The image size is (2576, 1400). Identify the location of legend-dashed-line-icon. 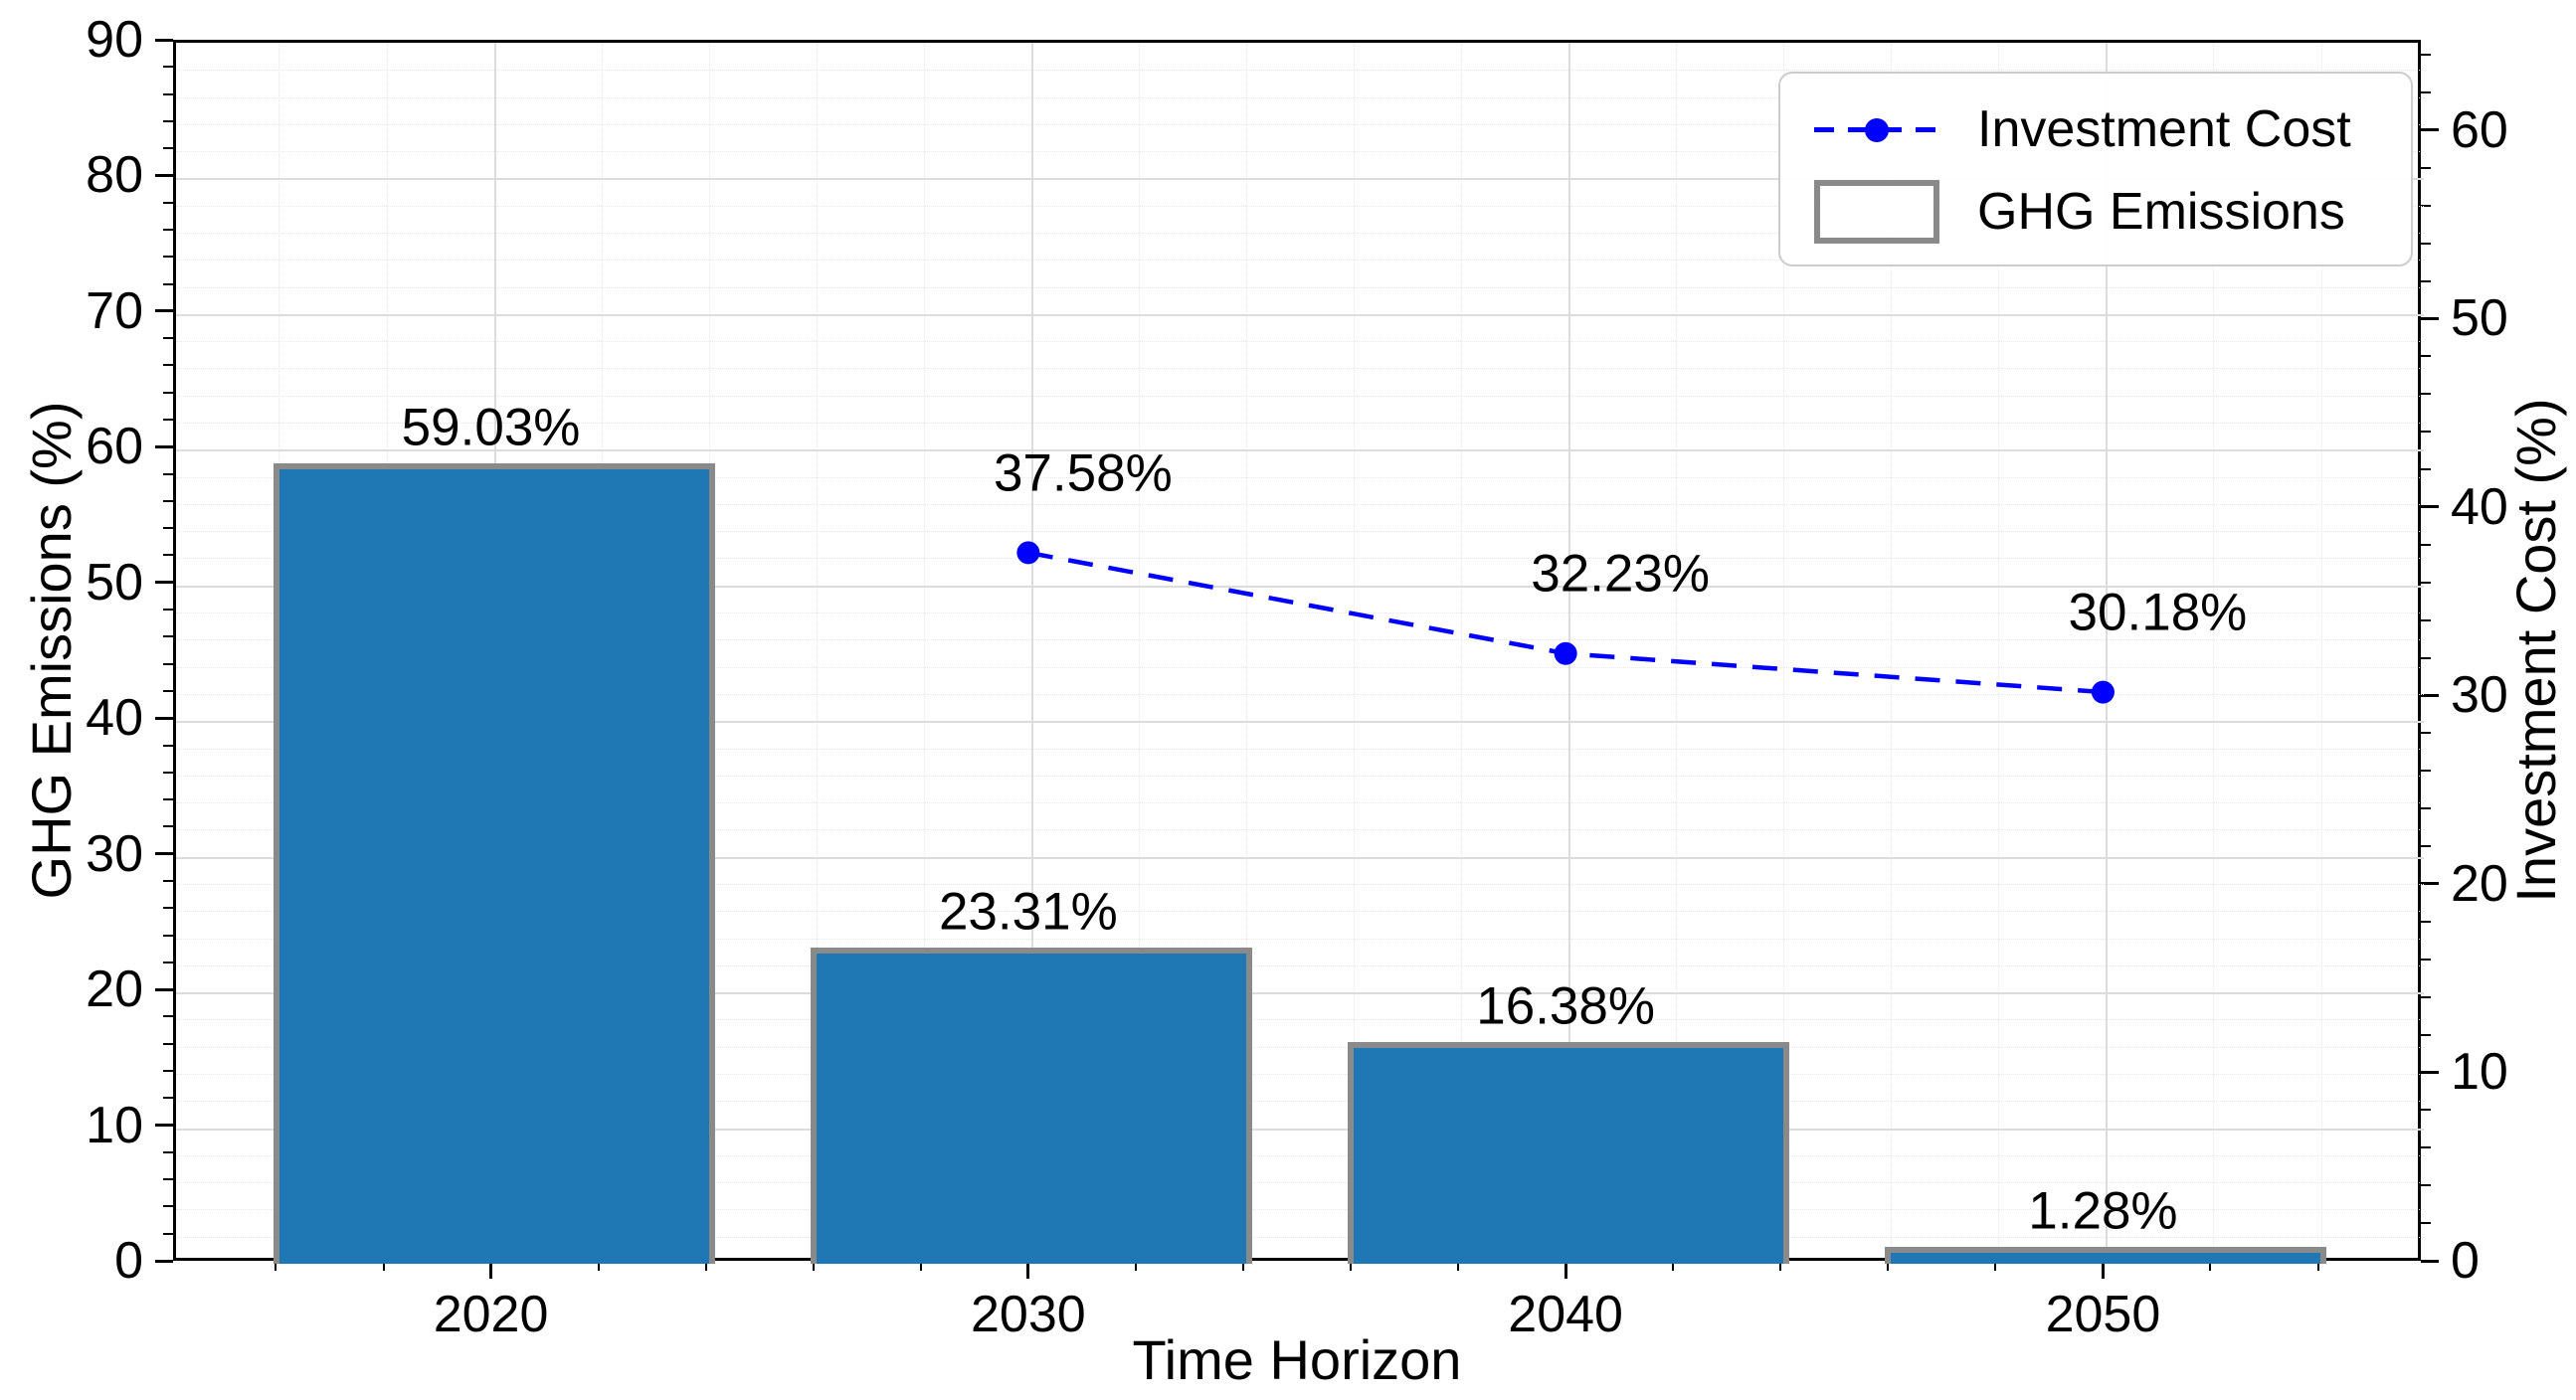
(1876, 129).